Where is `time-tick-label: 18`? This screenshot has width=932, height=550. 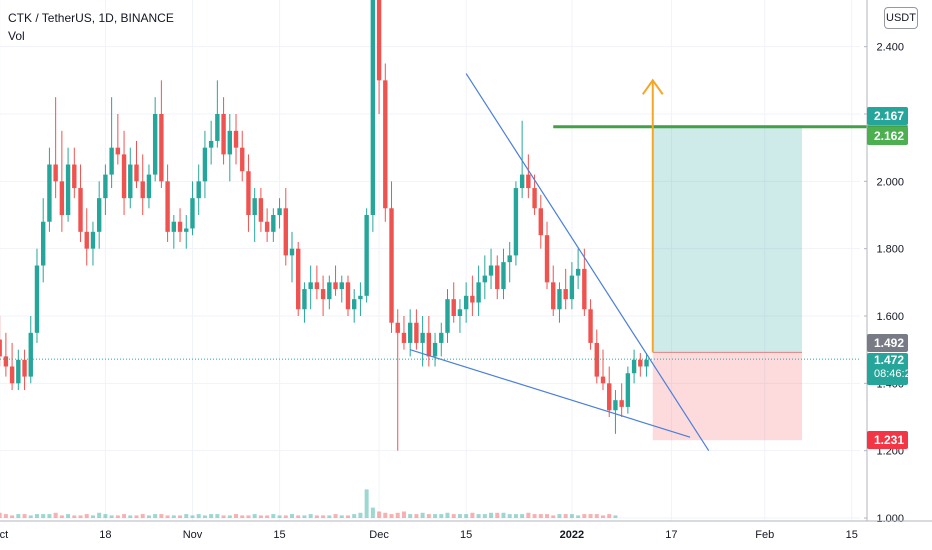
time-tick-label: 18 is located at coordinates (105, 535).